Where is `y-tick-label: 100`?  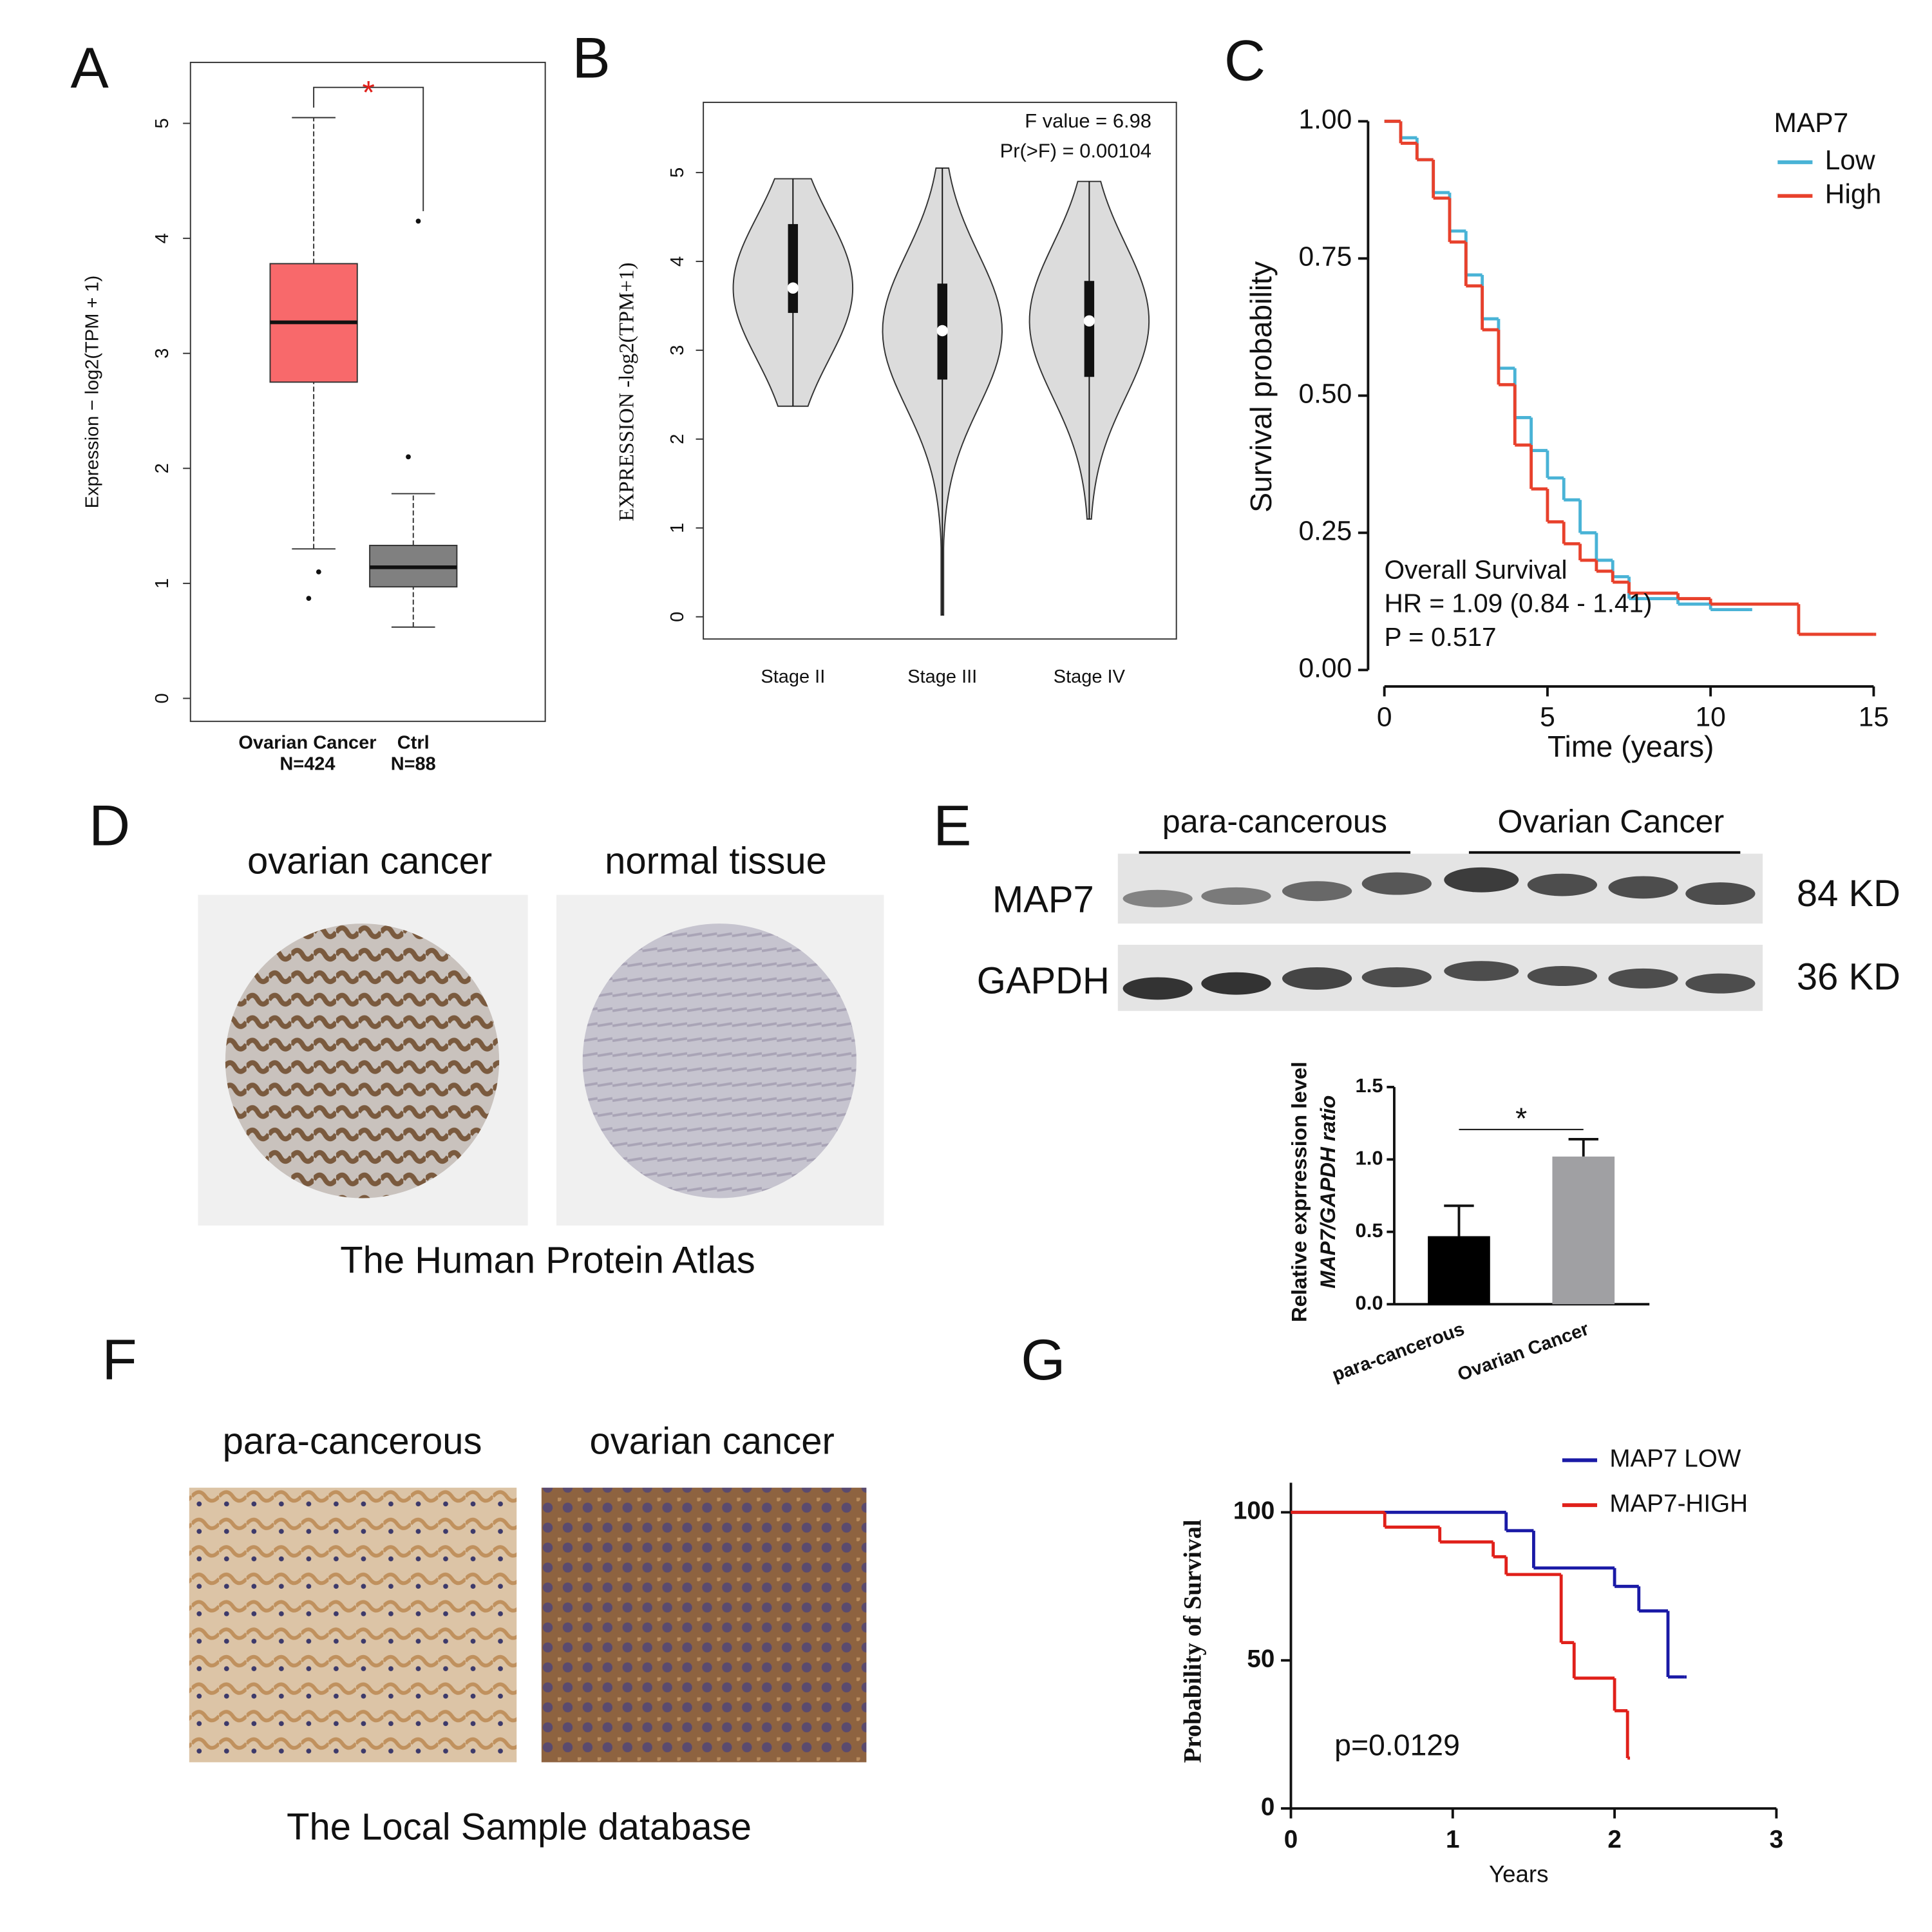 y-tick-label: 100 is located at coordinates (1254, 1510).